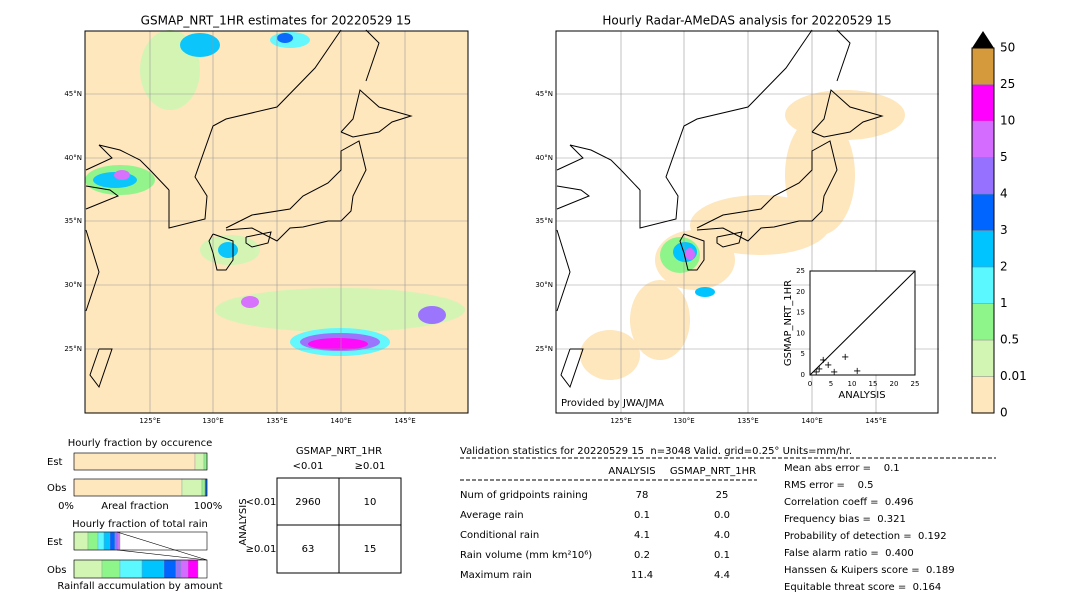 The height and width of the screenshot is (616, 1080). I want to click on inset-tick: 25, so click(915, 384).